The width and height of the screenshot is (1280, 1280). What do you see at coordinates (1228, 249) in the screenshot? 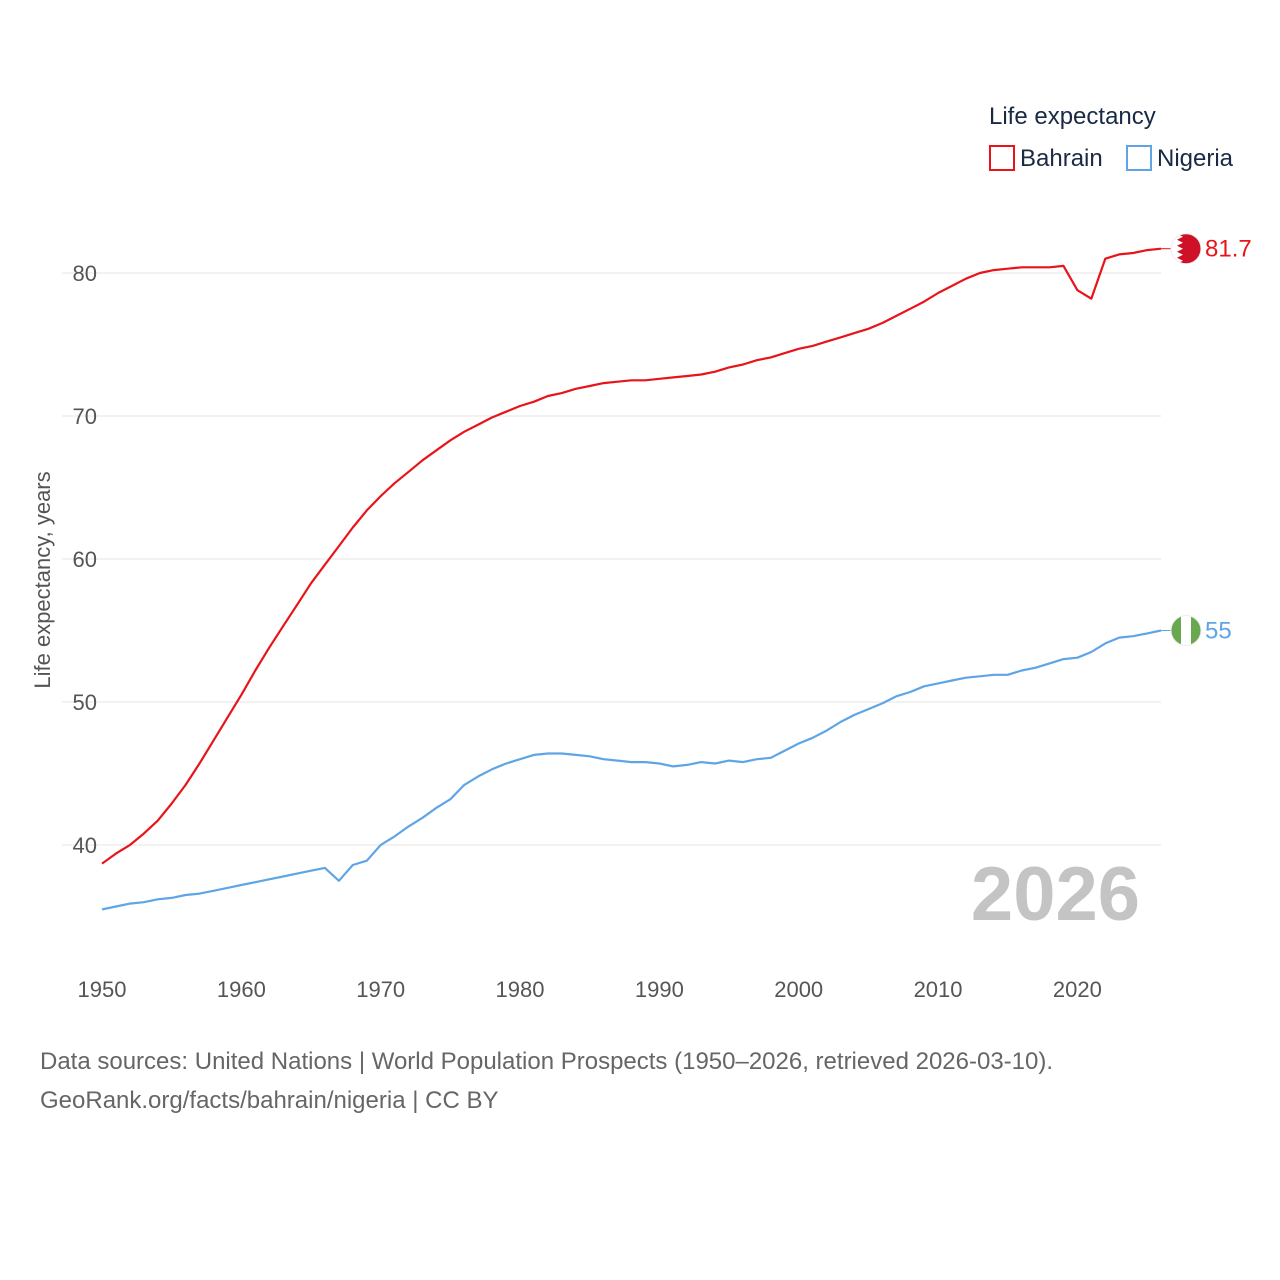
I see `end-label-bahrain: 81.7` at bounding box center [1228, 249].